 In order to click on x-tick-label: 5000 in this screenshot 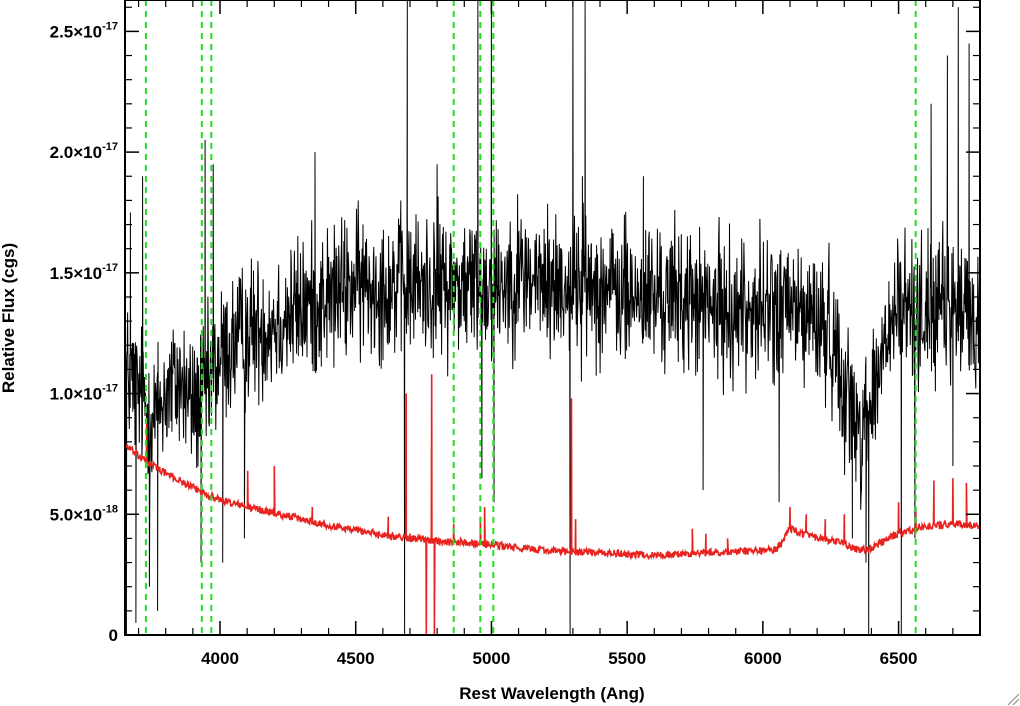, I will do `click(492, 658)`.